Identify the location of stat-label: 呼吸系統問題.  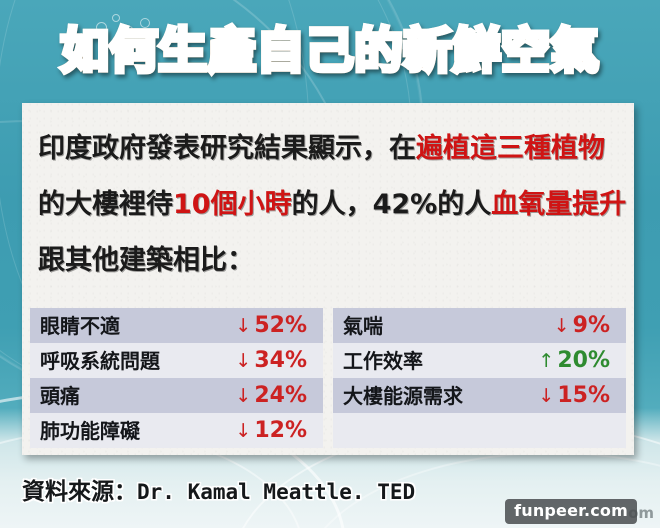
(100, 360).